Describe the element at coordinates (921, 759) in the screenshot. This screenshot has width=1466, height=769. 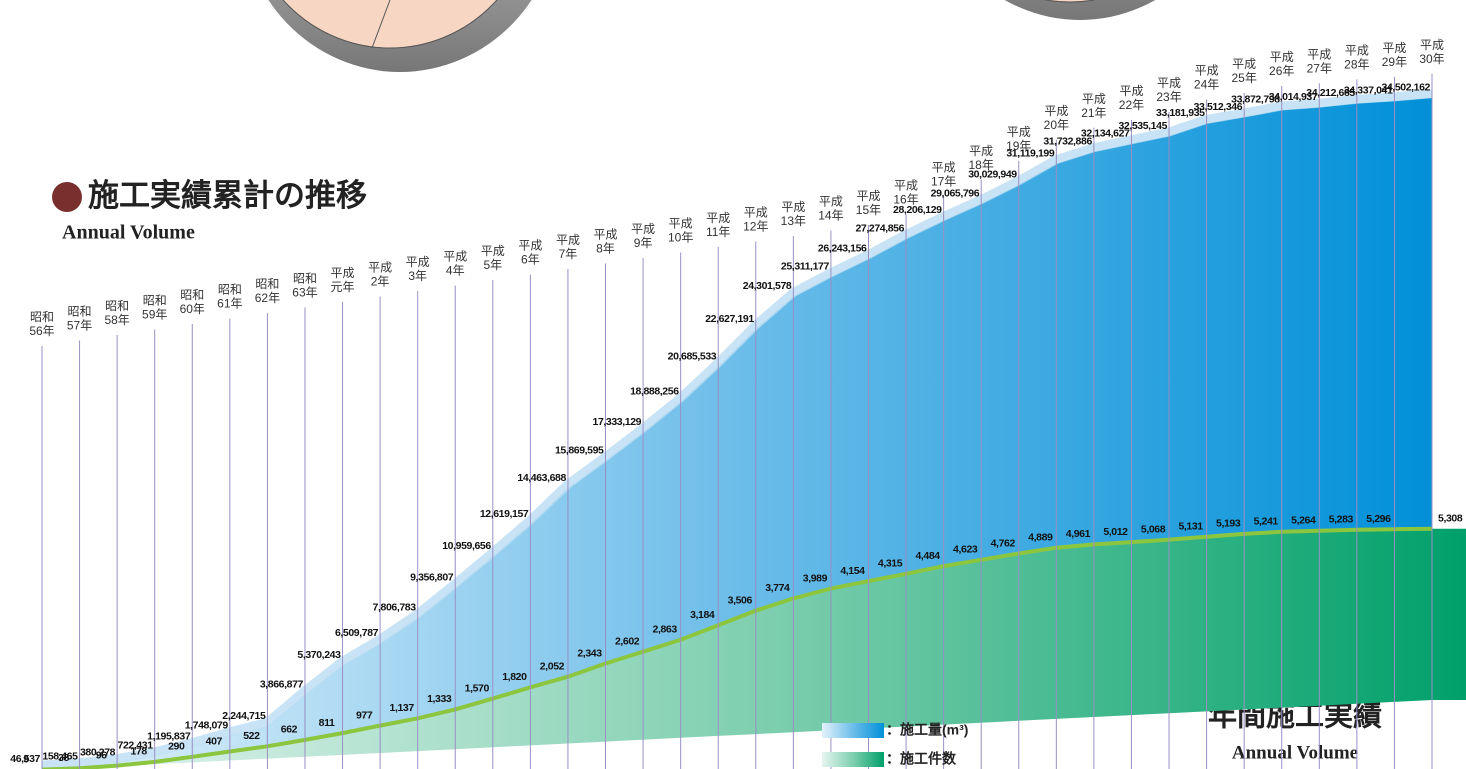
I see `legend-label: ：施工件数` at that location.